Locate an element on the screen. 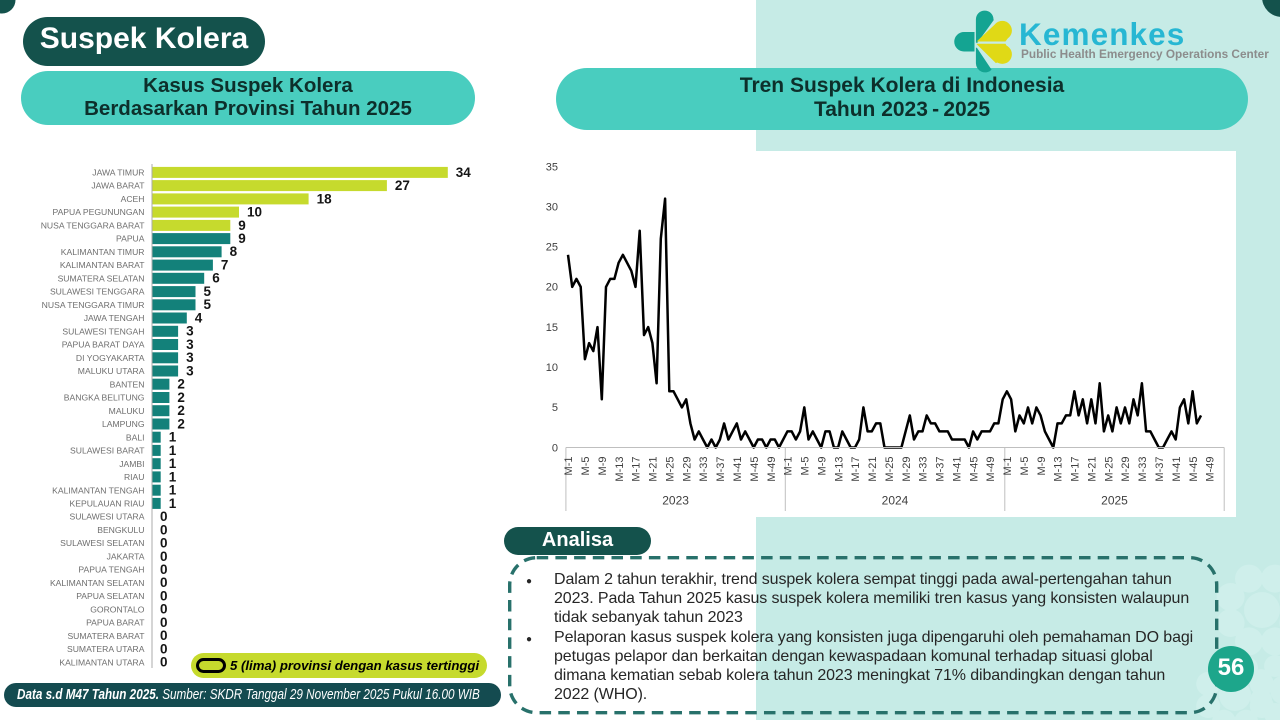  svg-text: ACEH is located at coordinates (133, 199).